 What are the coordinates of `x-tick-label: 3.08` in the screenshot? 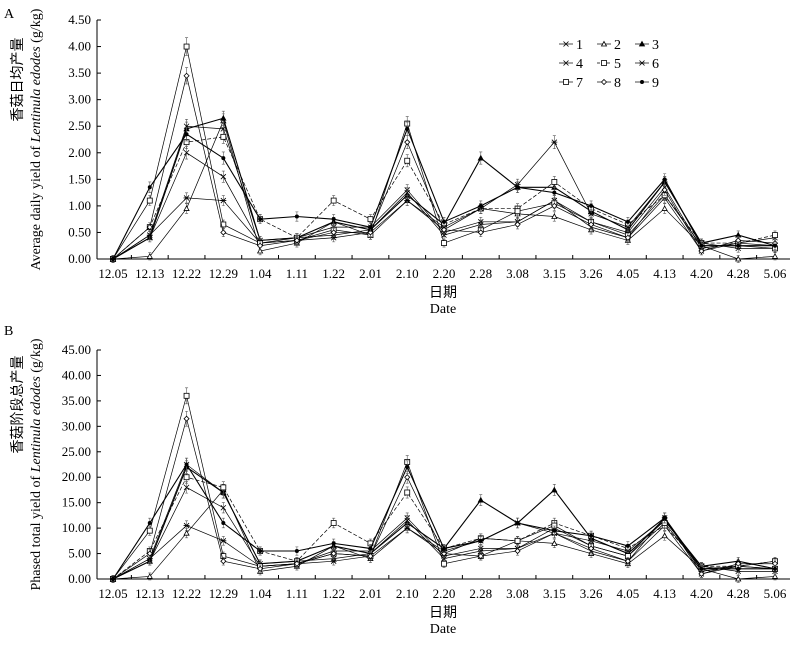 It's located at (517, 593).